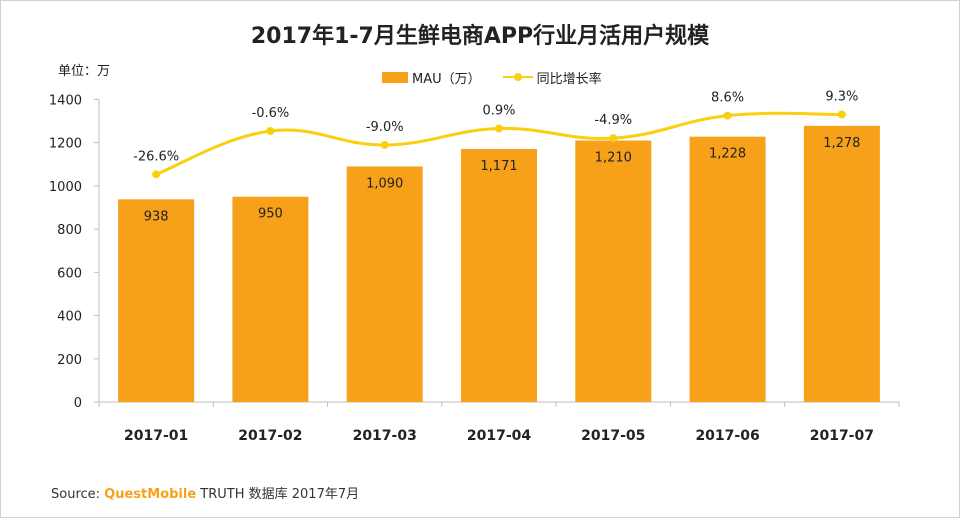  I want to click on y-tick-label: 1000, so click(65, 187).